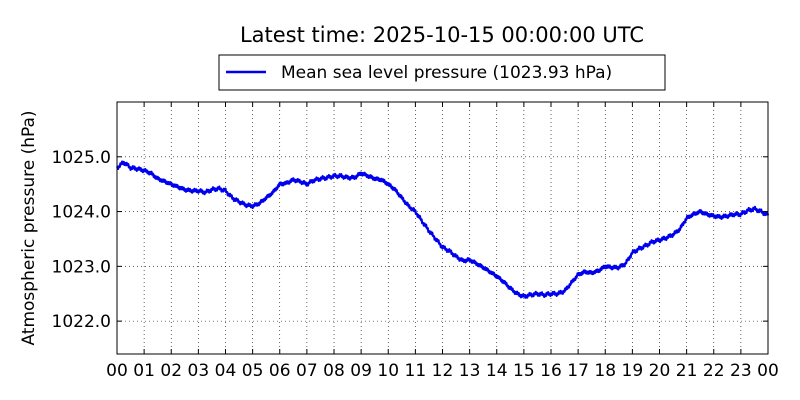  Describe the element at coordinates (144, 371) in the screenshot. I see `x-tick-label: 01` at that location.